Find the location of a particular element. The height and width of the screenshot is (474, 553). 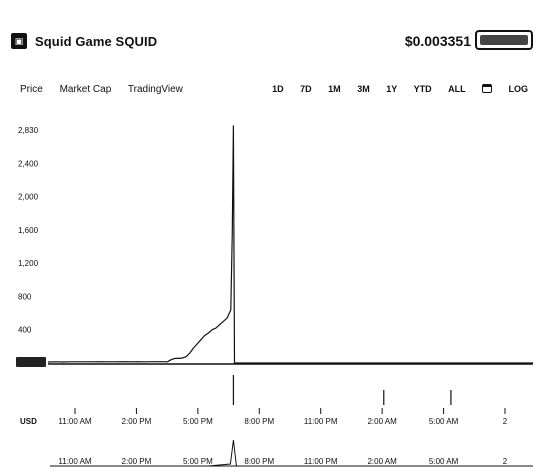

navigator-tick-label: 8:00 PM is located at coordinates (259, 461).